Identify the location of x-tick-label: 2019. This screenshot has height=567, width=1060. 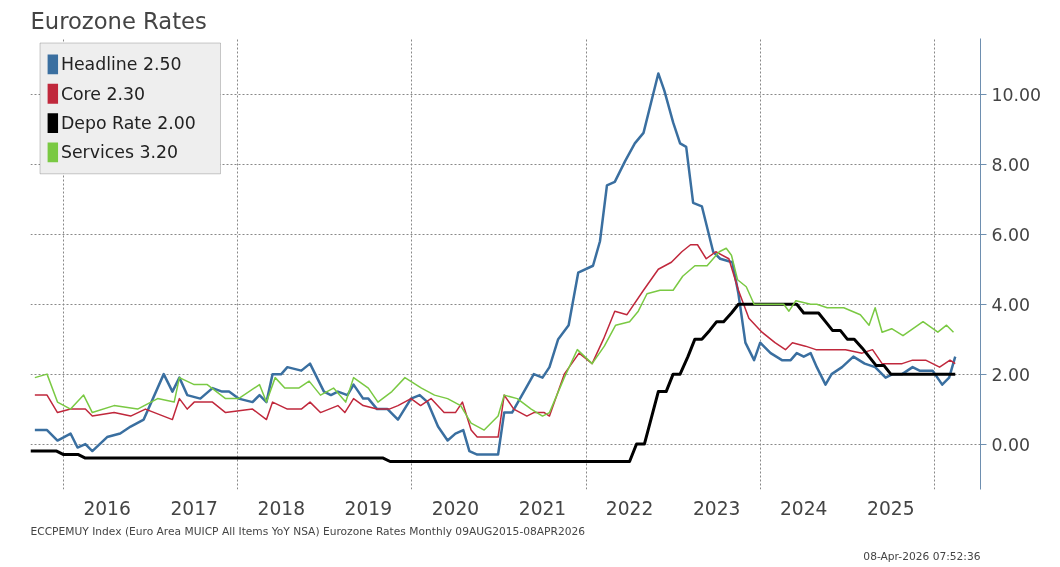
(368, 508).